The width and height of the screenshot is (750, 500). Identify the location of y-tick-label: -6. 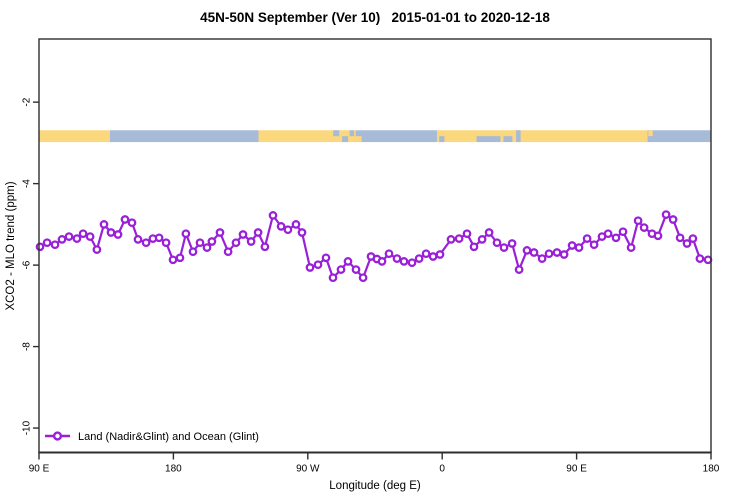
(27, 264).